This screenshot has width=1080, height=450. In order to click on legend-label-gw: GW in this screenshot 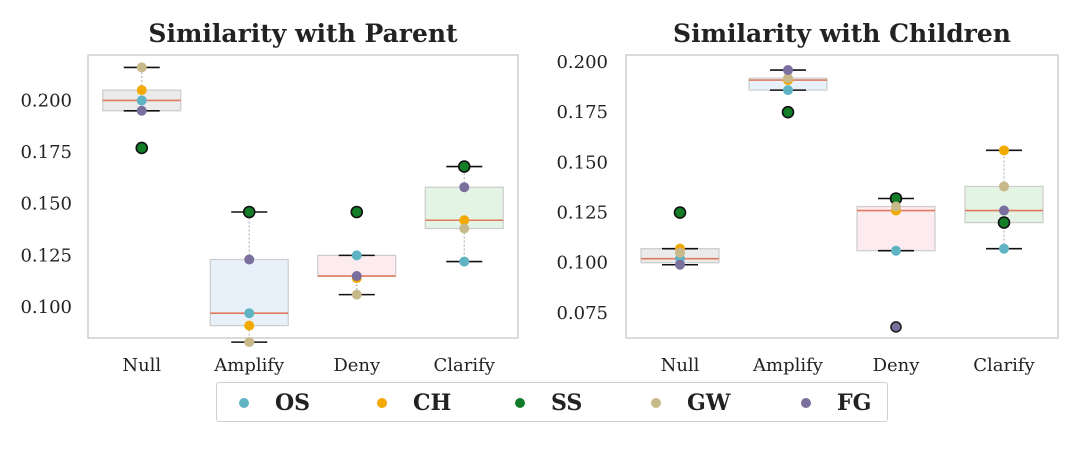, I will do `click(709, 403)`.